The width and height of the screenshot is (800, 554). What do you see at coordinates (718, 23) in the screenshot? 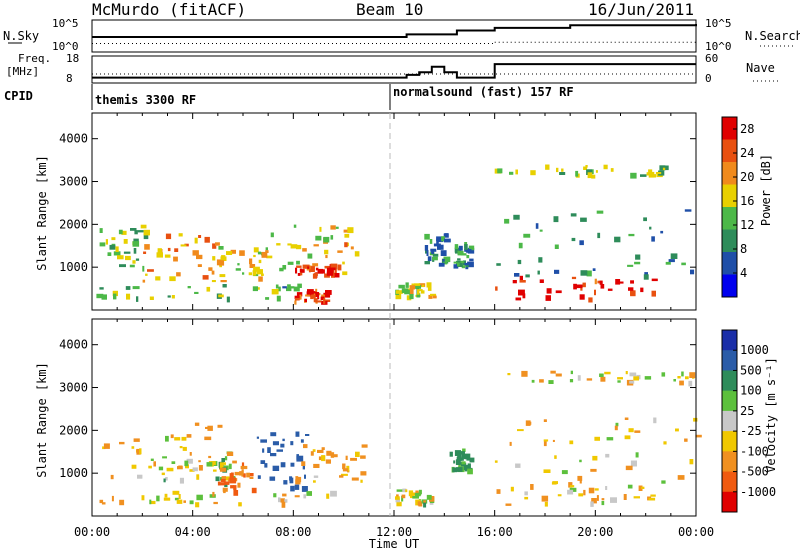
I see `nsearch-tick-top: 10^5` at bounding box center [718, 23].